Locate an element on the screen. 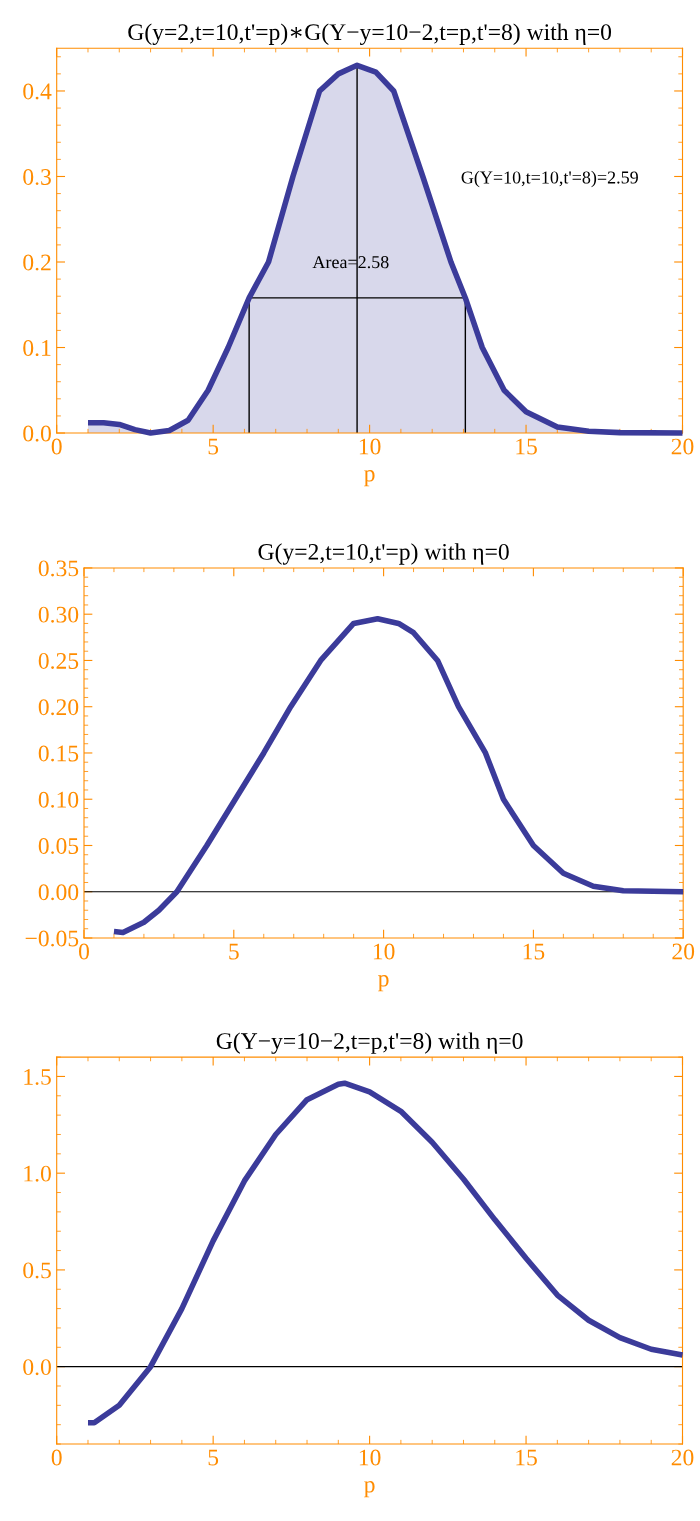 The width and height of the screenshot is (700, 1521). y-tick-label: 0.5 is located at coordinates (37, 1270).